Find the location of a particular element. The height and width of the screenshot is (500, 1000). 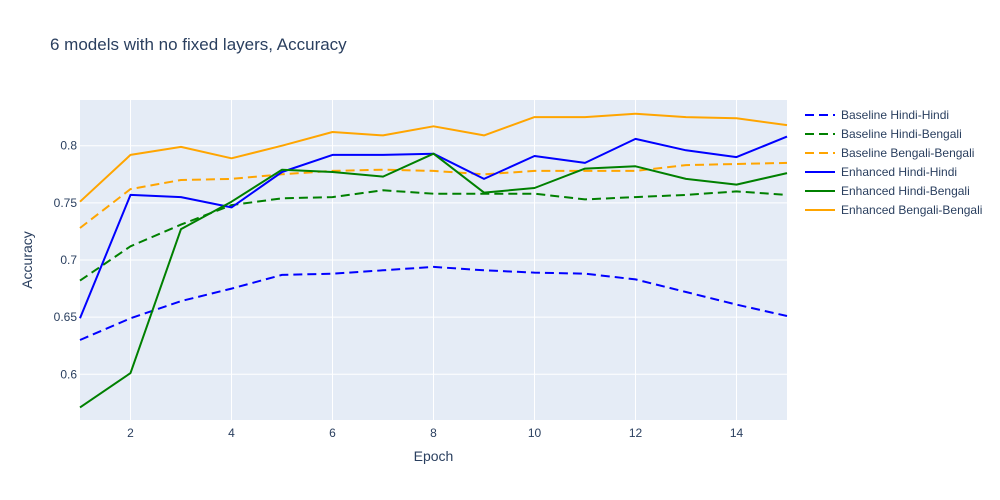

legend-label: Enhanced Hindi-Bengali is located at coordinates (905, 191).